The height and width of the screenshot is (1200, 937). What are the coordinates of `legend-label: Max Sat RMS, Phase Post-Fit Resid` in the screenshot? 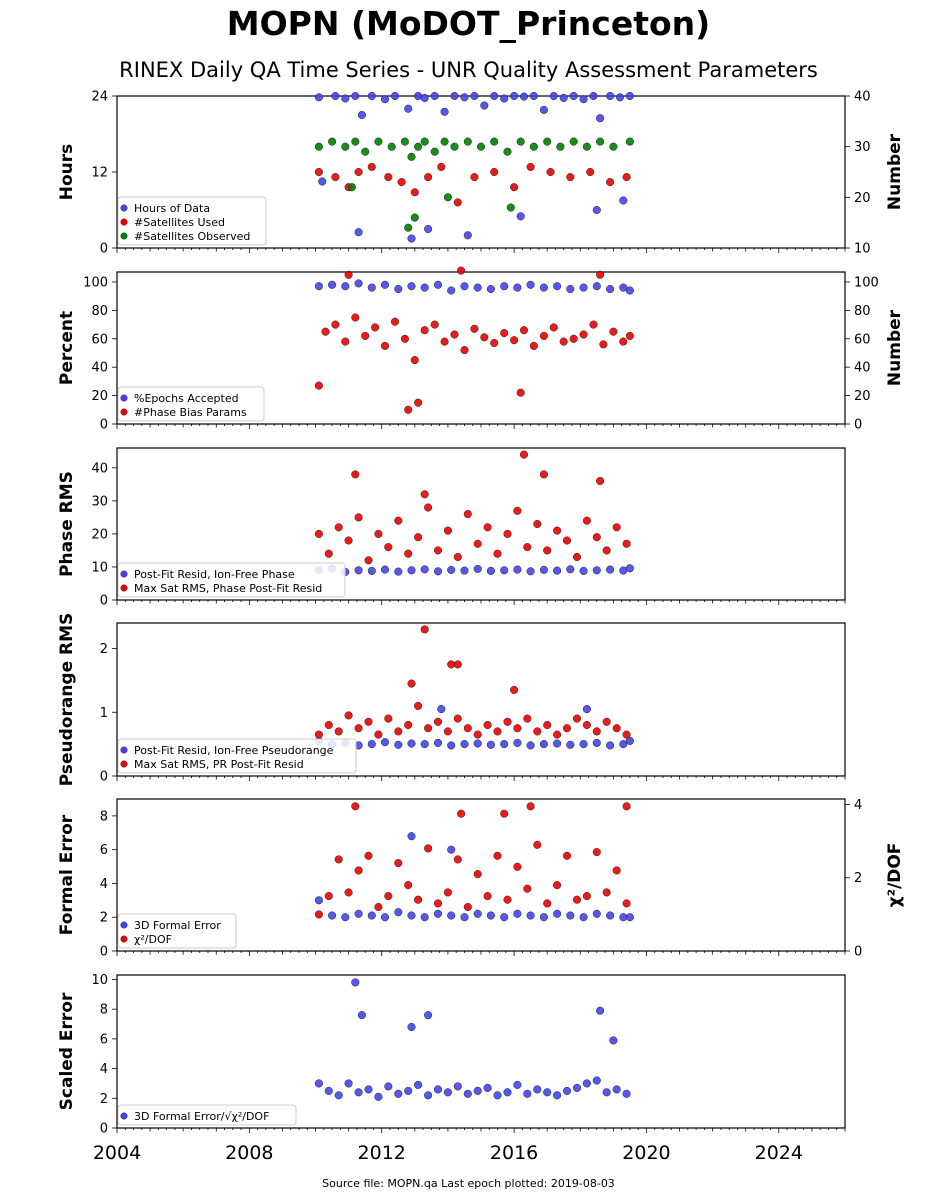 It's located at (228, 588).